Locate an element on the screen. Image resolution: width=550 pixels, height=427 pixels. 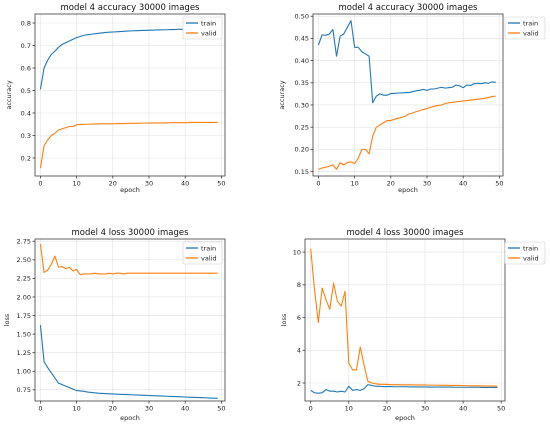
y-tick-label: 0.45 is located at coordinates (302, 39).